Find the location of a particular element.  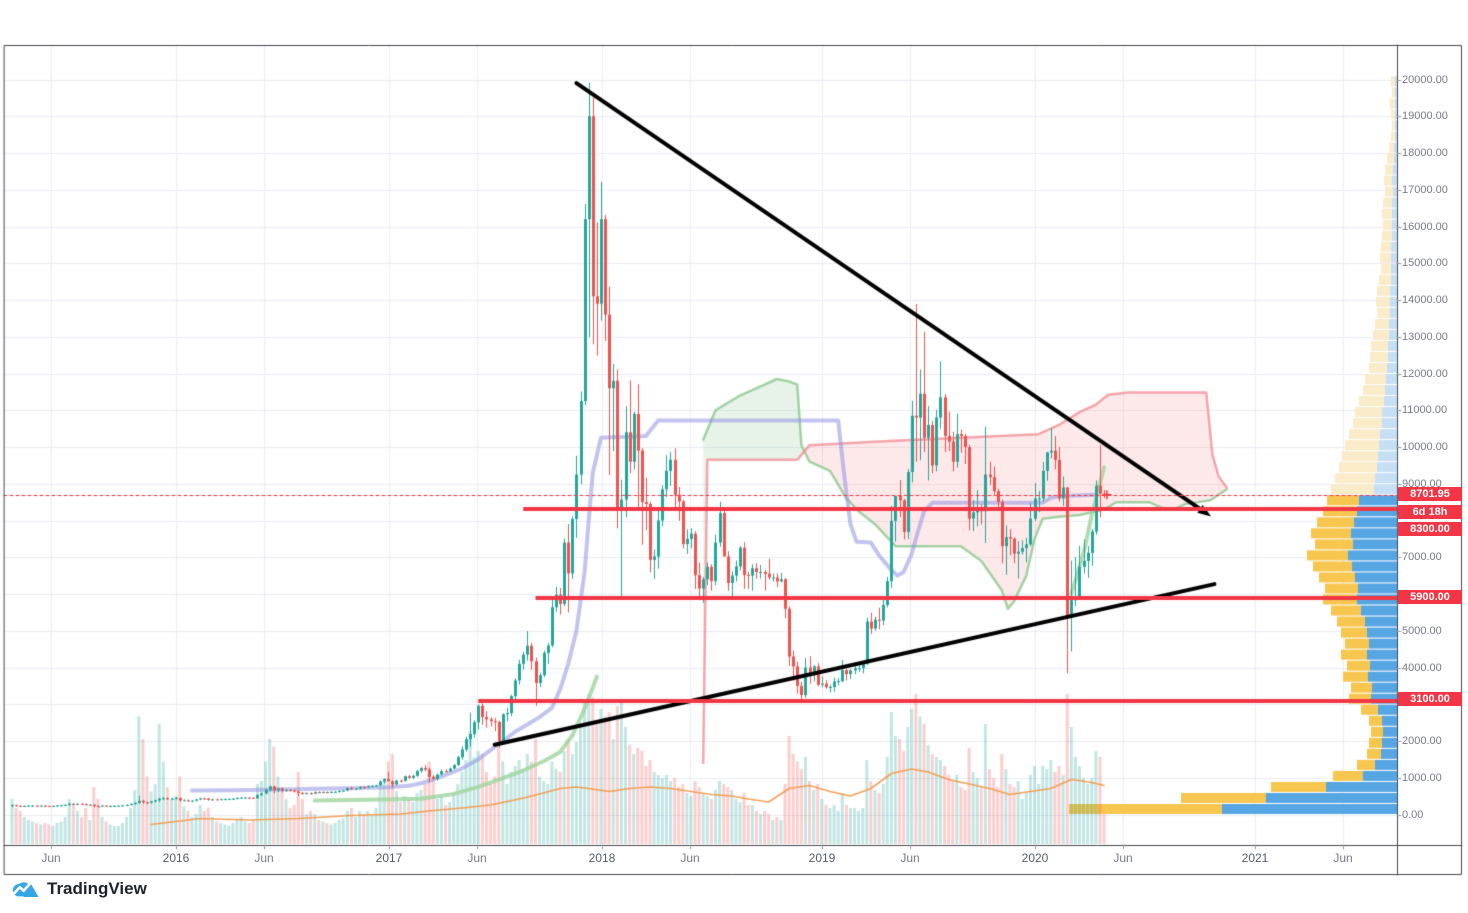

time-axis-label: 2019 is located at coordinates (822, 858).